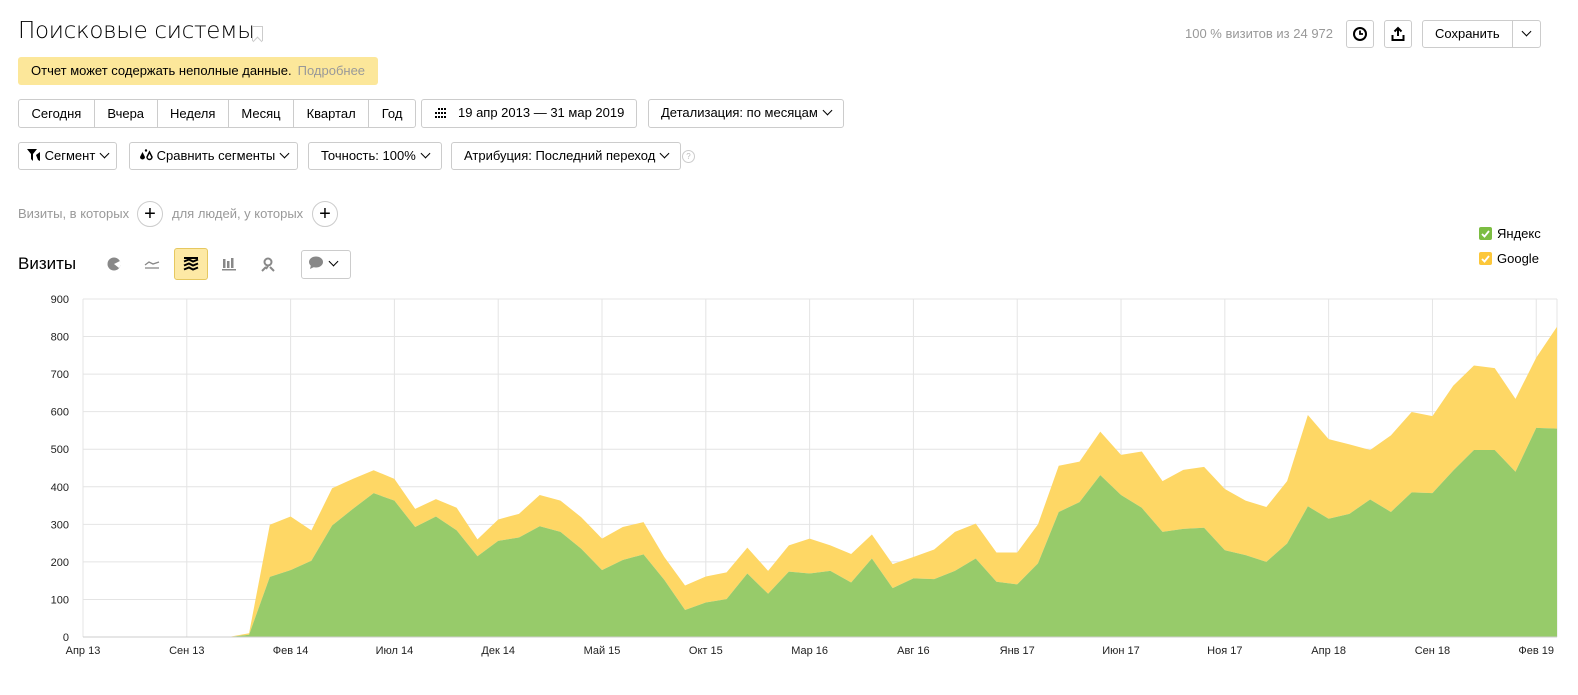 The width and height of the screenshot is (1578, 695). Describe the element at coordinates (498, 651) in the screenshot. I see `x-tick-label: Дек 14` at that location.